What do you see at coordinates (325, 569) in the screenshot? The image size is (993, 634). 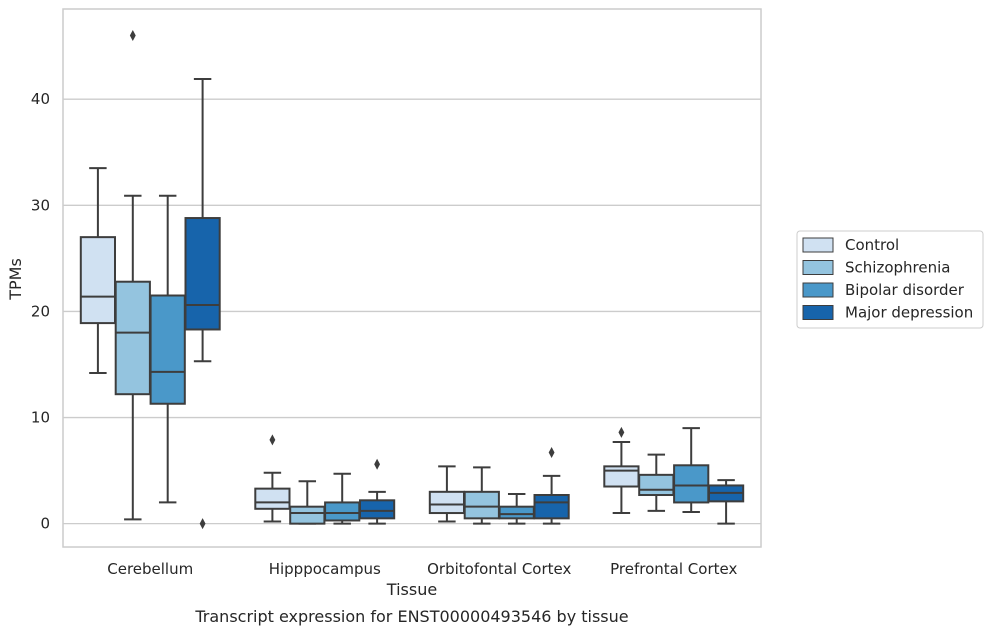 I see `x-tick-label-1: Hipppocampus` at bounding box center [325, 569].